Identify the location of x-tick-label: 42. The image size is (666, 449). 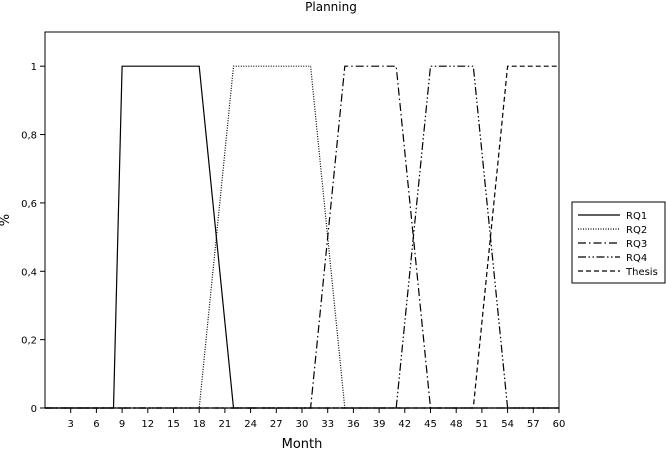
(404, 424).